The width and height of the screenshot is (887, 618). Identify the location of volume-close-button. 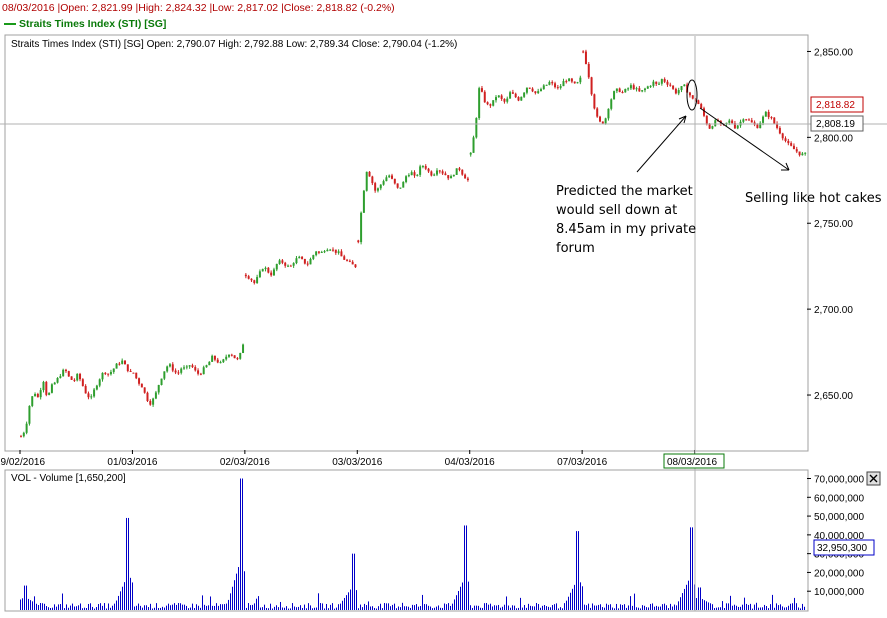
(873, 478).